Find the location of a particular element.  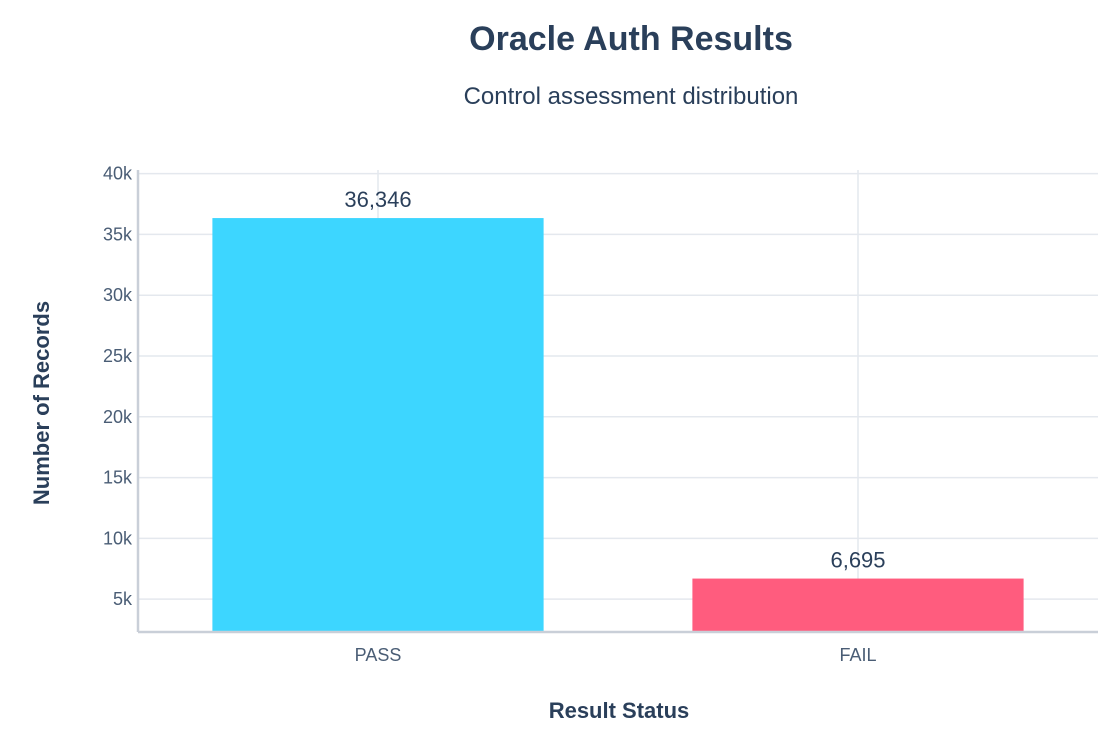

chart-subtitle: Control assessment distribution is located at coordinates (631, 96).